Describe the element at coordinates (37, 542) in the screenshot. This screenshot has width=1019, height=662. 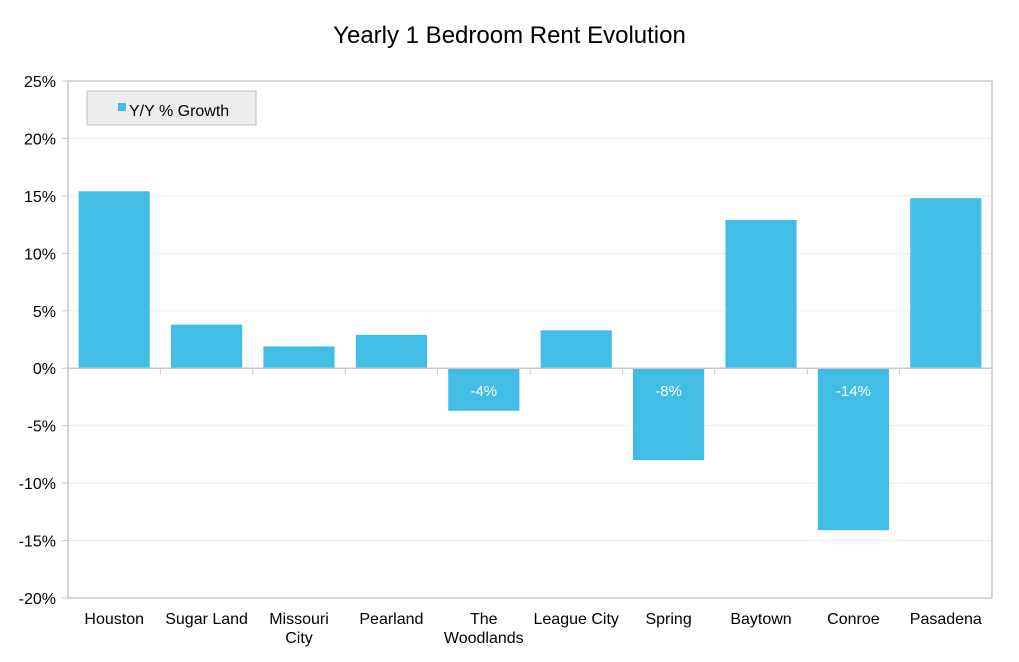
I see `y-tick-label: -15%` at that location.